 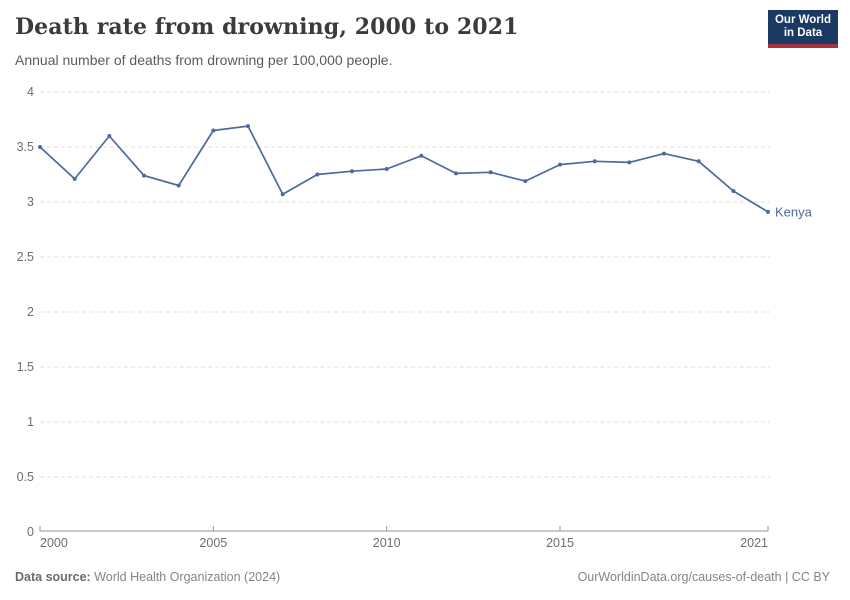 I want to click on y-axis-tick-label: 0, so click(x=30, y=532).